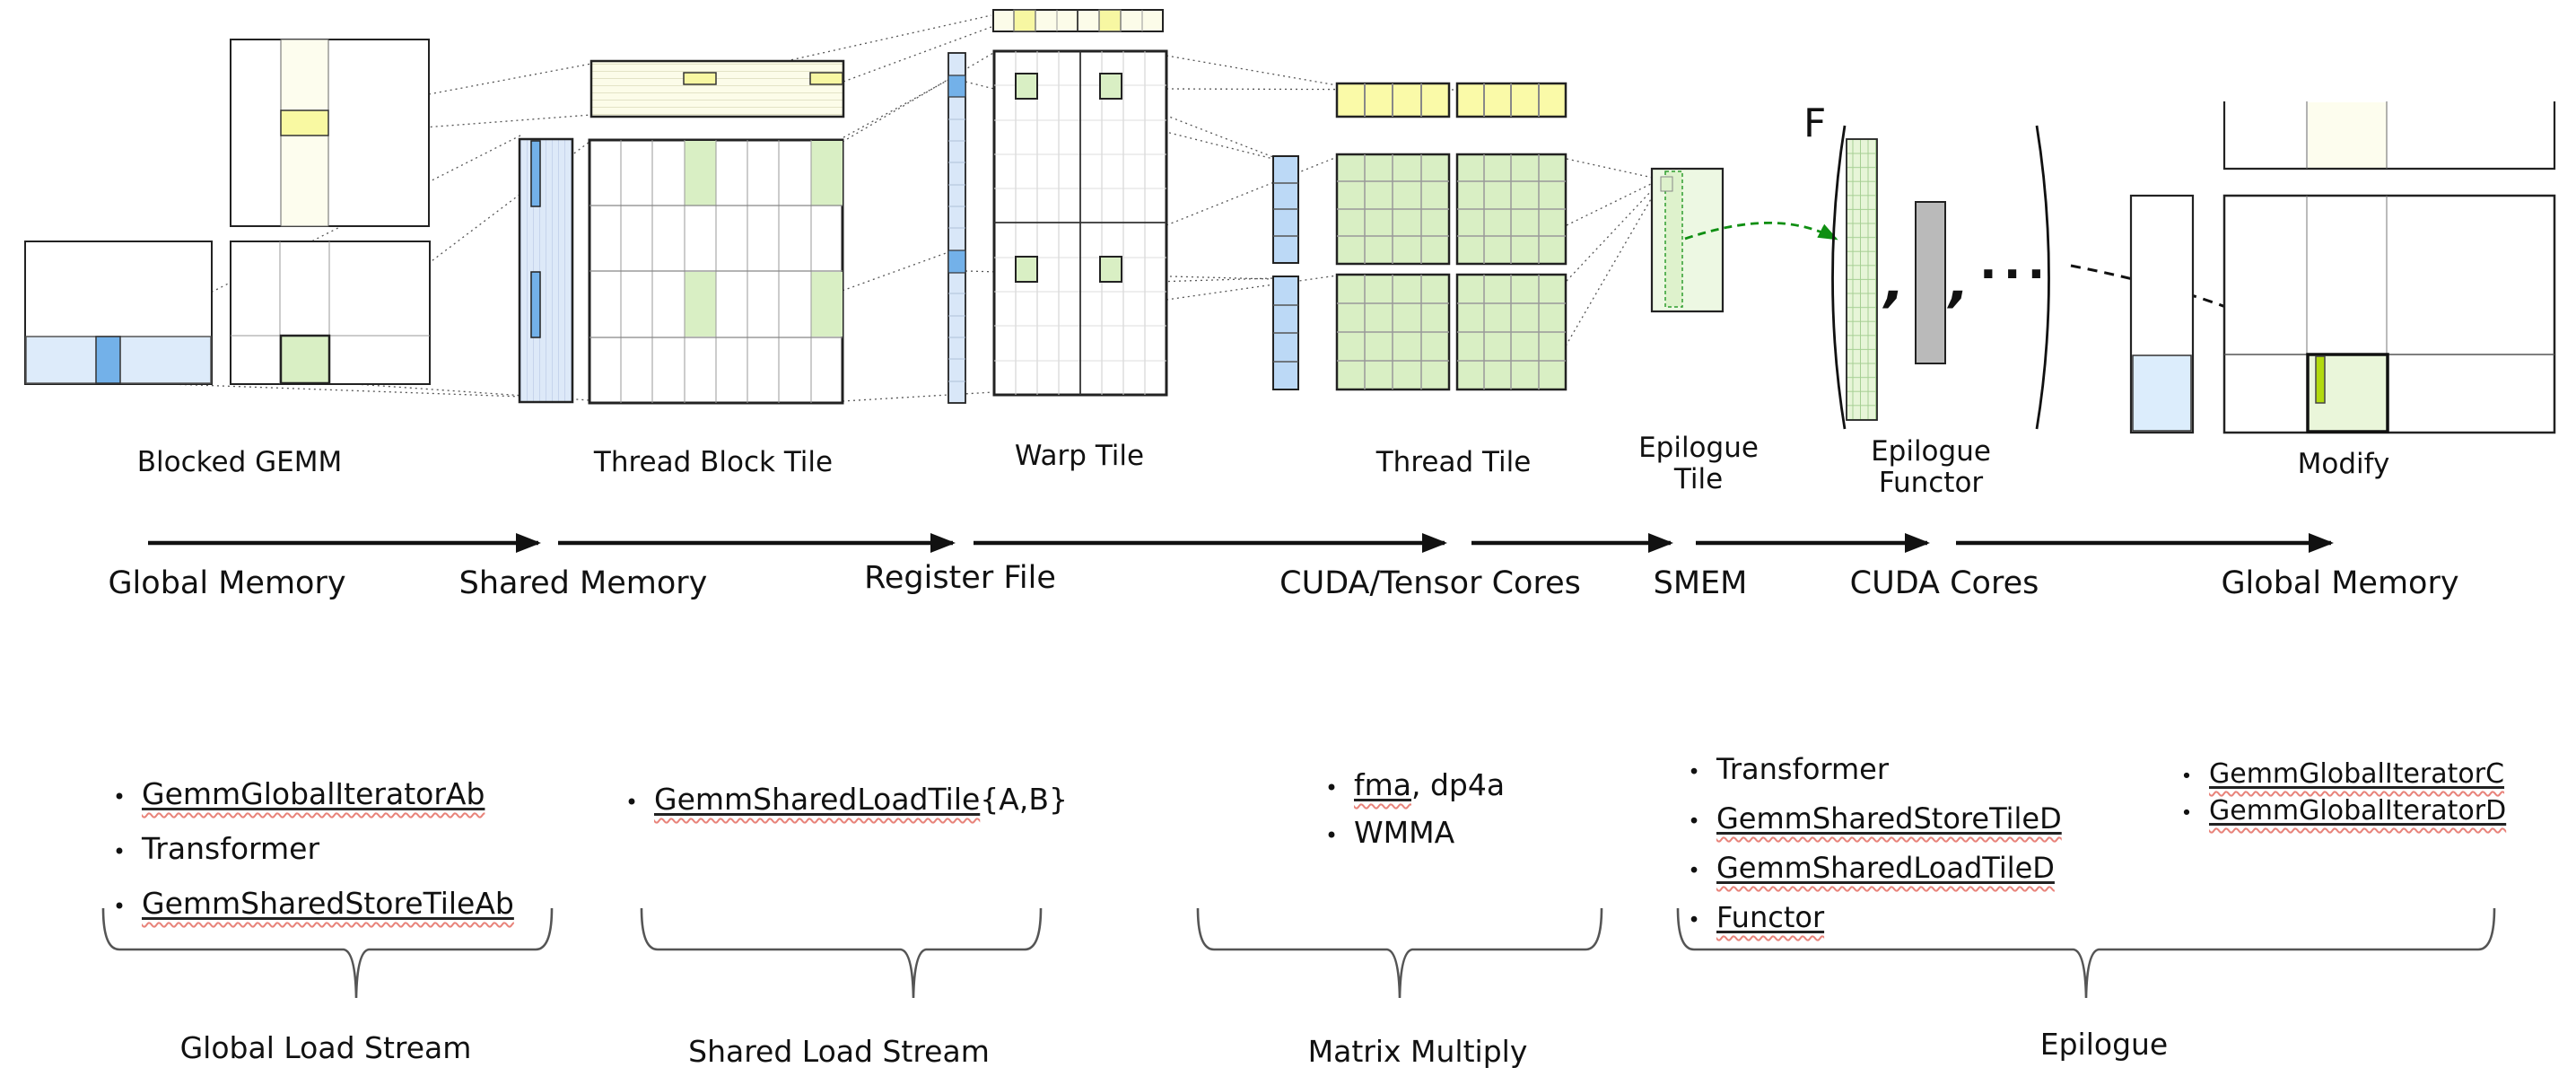 This screenshot has height=1085, width=2576. I want to click on list-item-text: GemmGlobalIteratorAb, so click(314, 793).